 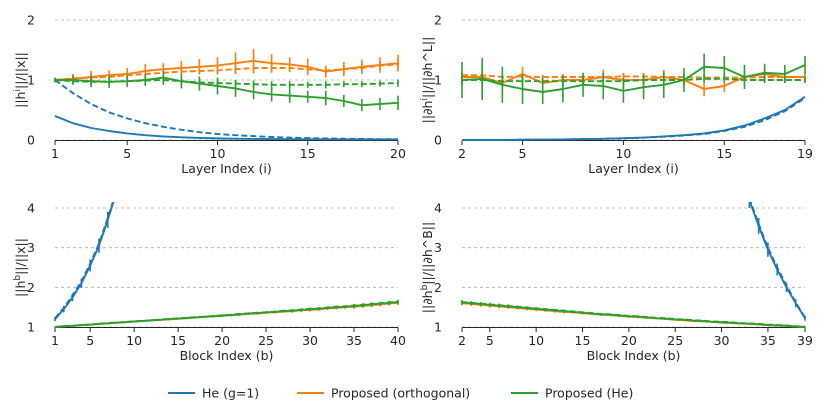 I want to click on legend-label-orthogonal: Proposed (orthogonal), so click(x=400, y=393).